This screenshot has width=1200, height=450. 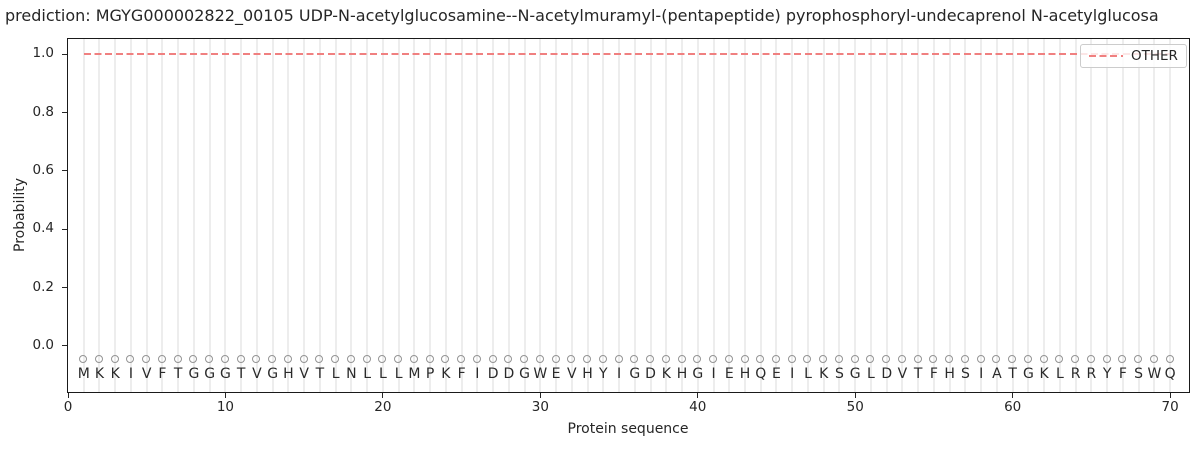 I want to click on residue-letter: K, so click(x=115, y=374).